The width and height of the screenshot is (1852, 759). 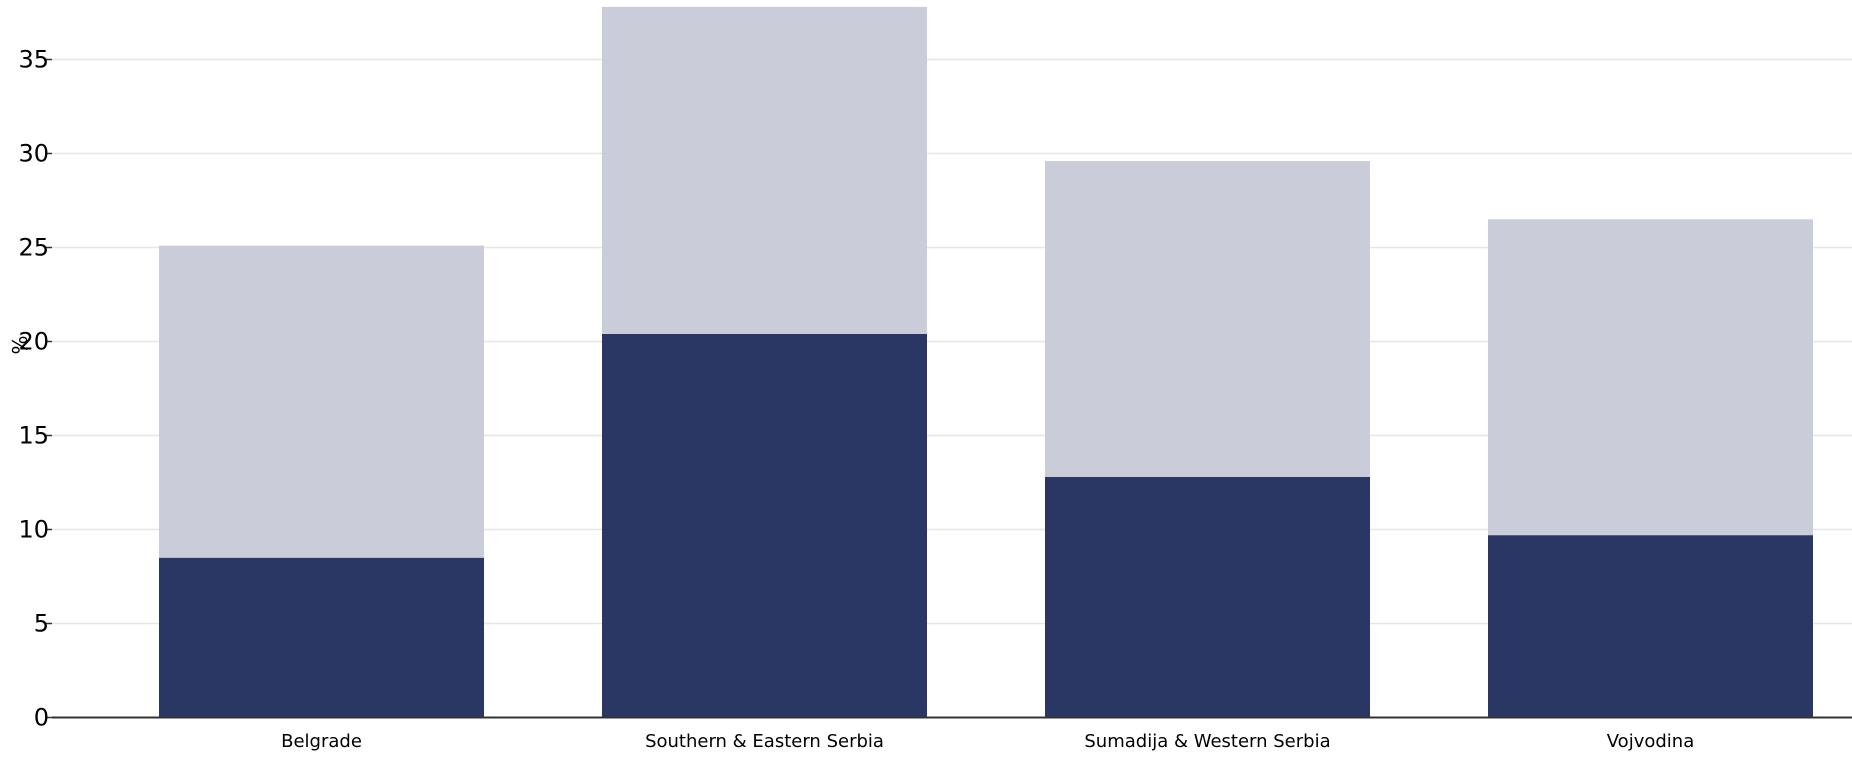 What do you see at coordinates (33, 248) in the screenshot?
I see `y-tick-label: 25` at bounding box center [33, 248].